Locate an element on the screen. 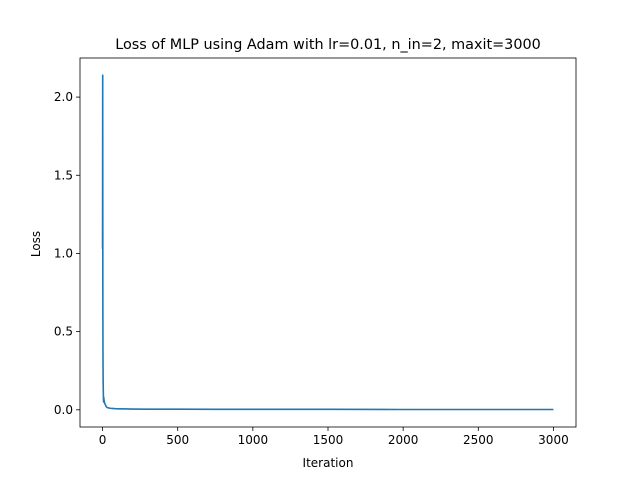 The height and width of the screenshot is (480, 640). x-tick-label: 500 is located at coordinates (177, 440).